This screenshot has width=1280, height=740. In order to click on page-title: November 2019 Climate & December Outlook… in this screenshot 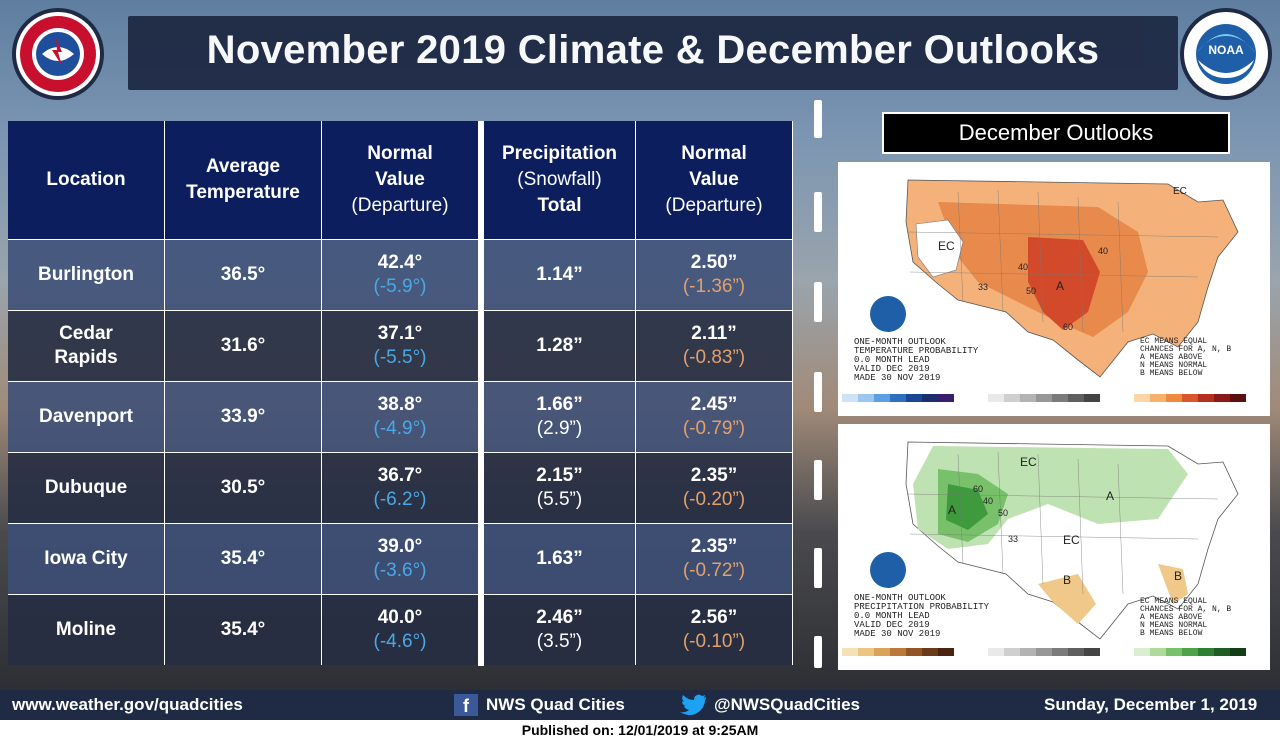, I will do `click(653, 50)`.